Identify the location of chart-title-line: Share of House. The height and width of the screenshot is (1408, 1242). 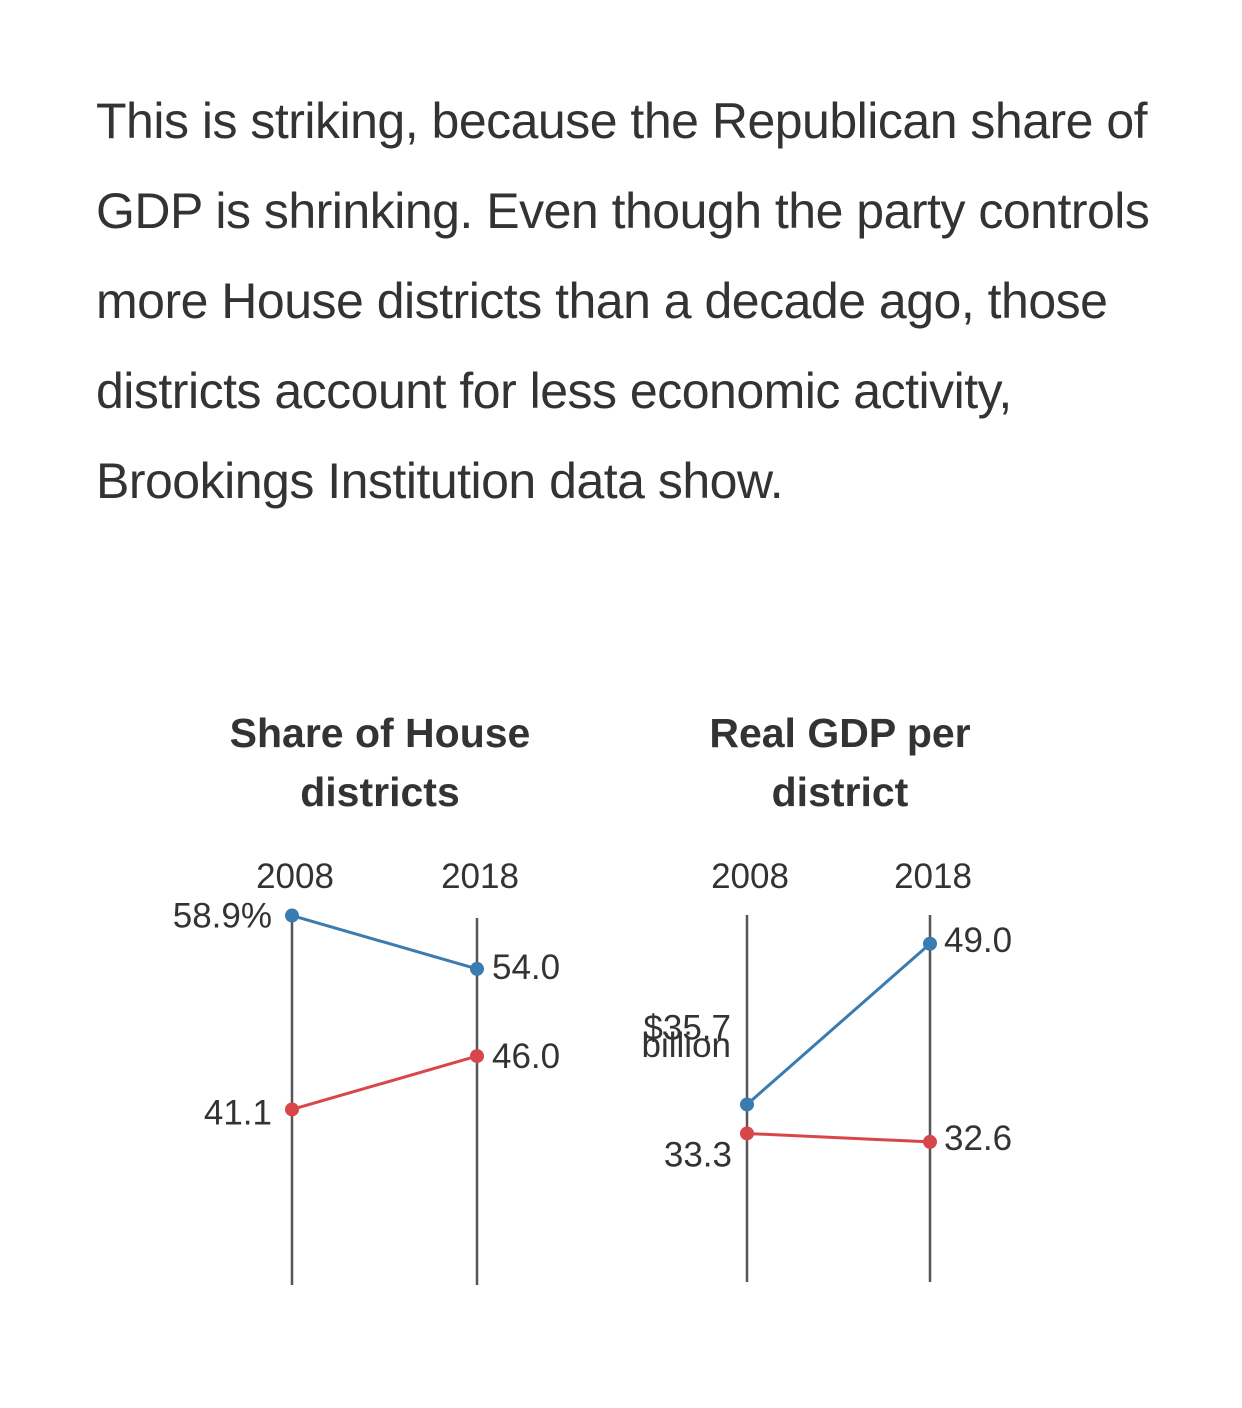
(380, 733).